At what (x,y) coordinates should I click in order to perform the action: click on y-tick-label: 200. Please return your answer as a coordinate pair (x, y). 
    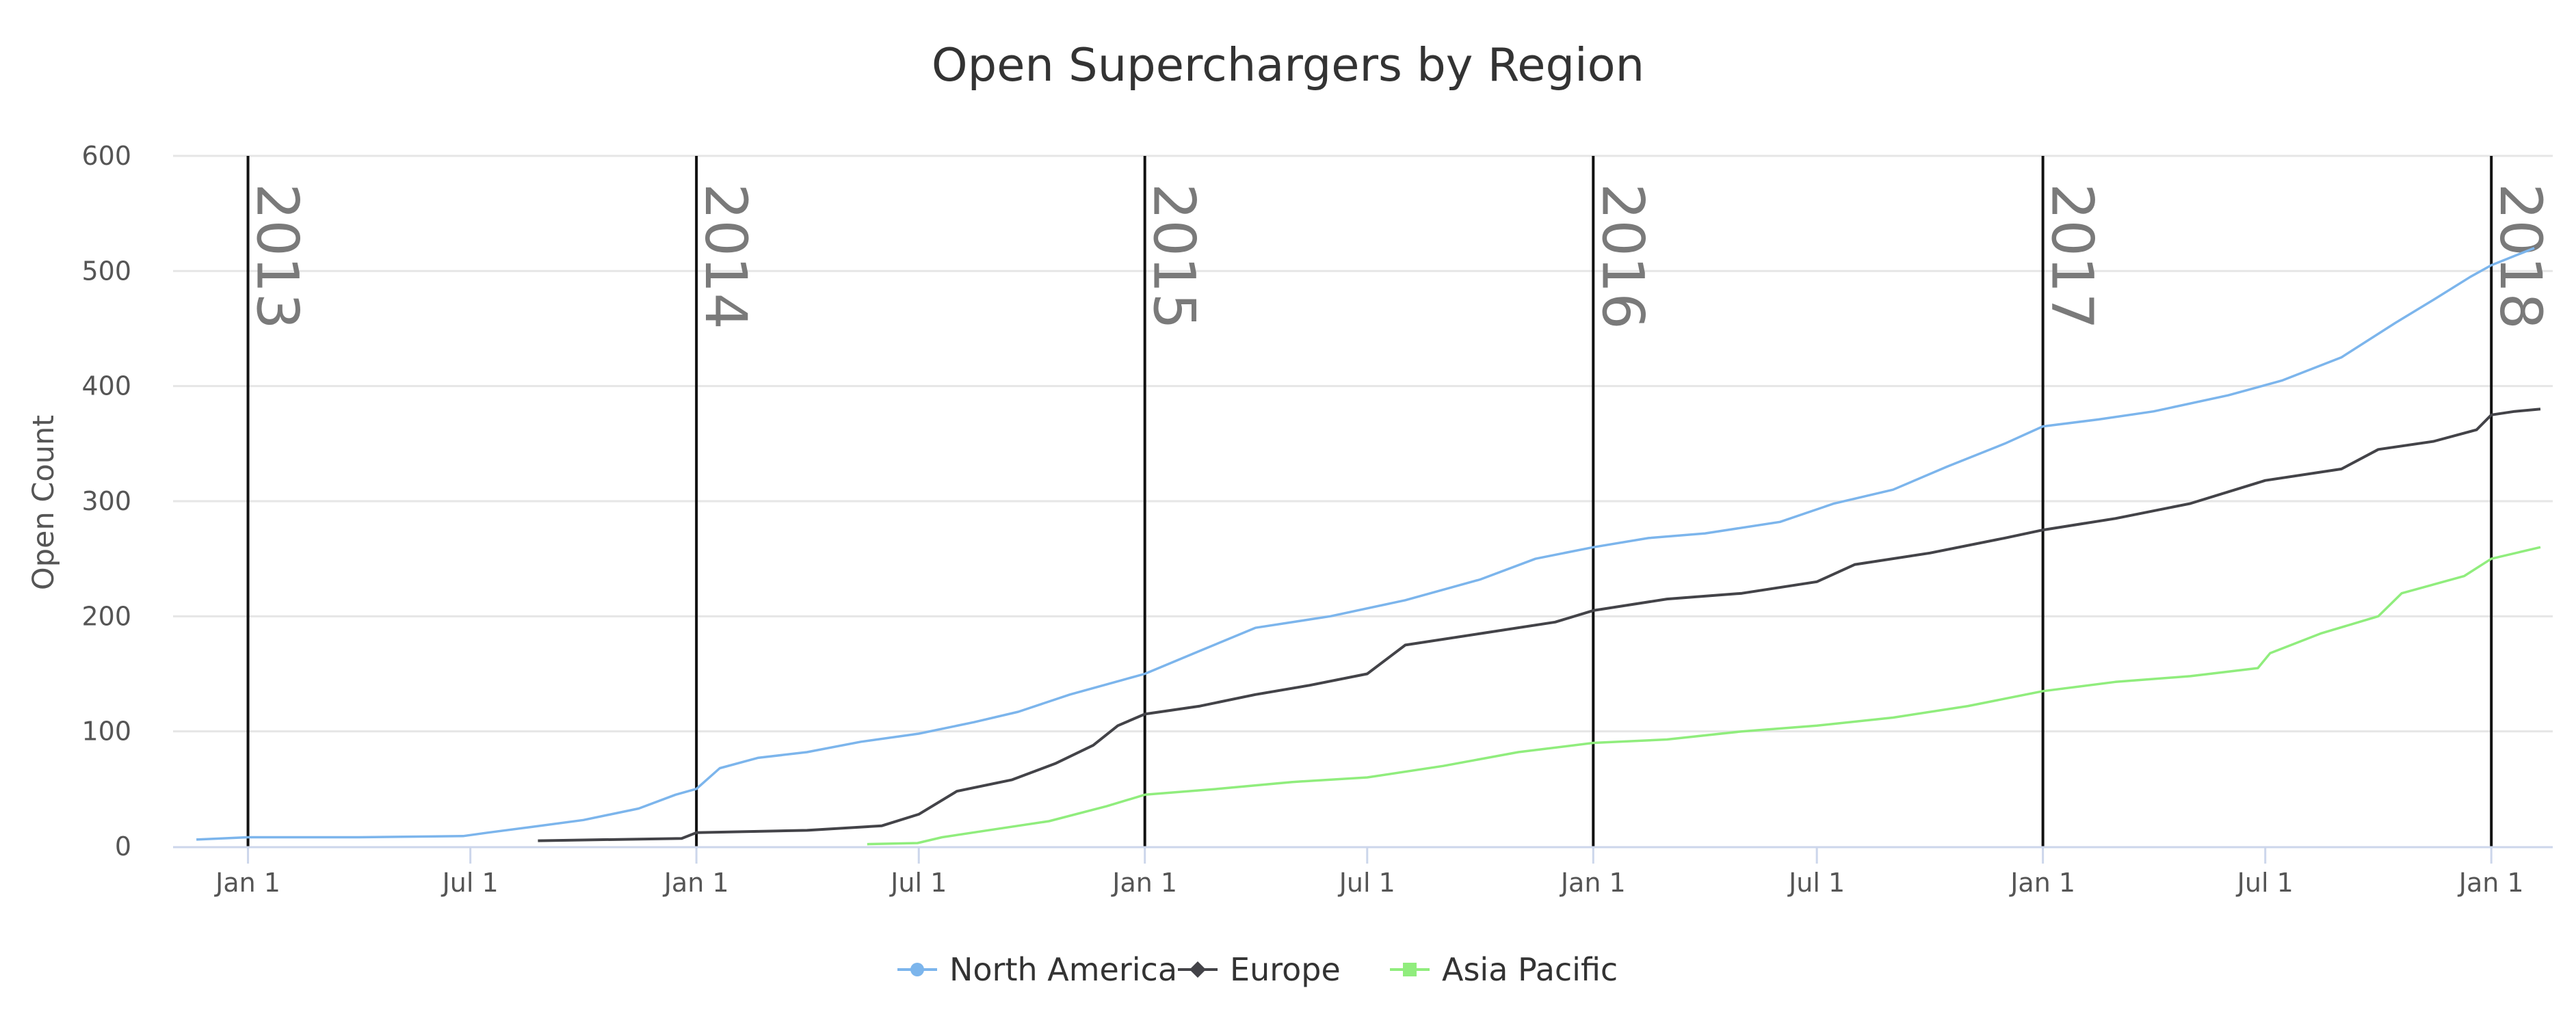
    Looking at the image, I should click on (106, 616).